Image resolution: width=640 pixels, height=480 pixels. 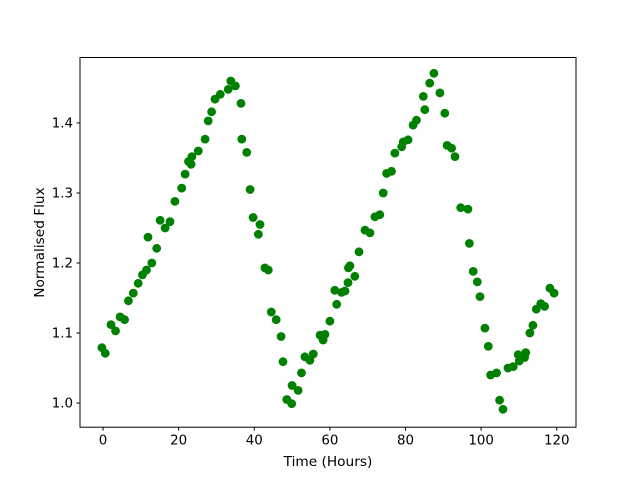 What do you see at coordinates (254, 440) in the screenshot?
I see `x-tick-label: 40` at bounding box center [254, 440].